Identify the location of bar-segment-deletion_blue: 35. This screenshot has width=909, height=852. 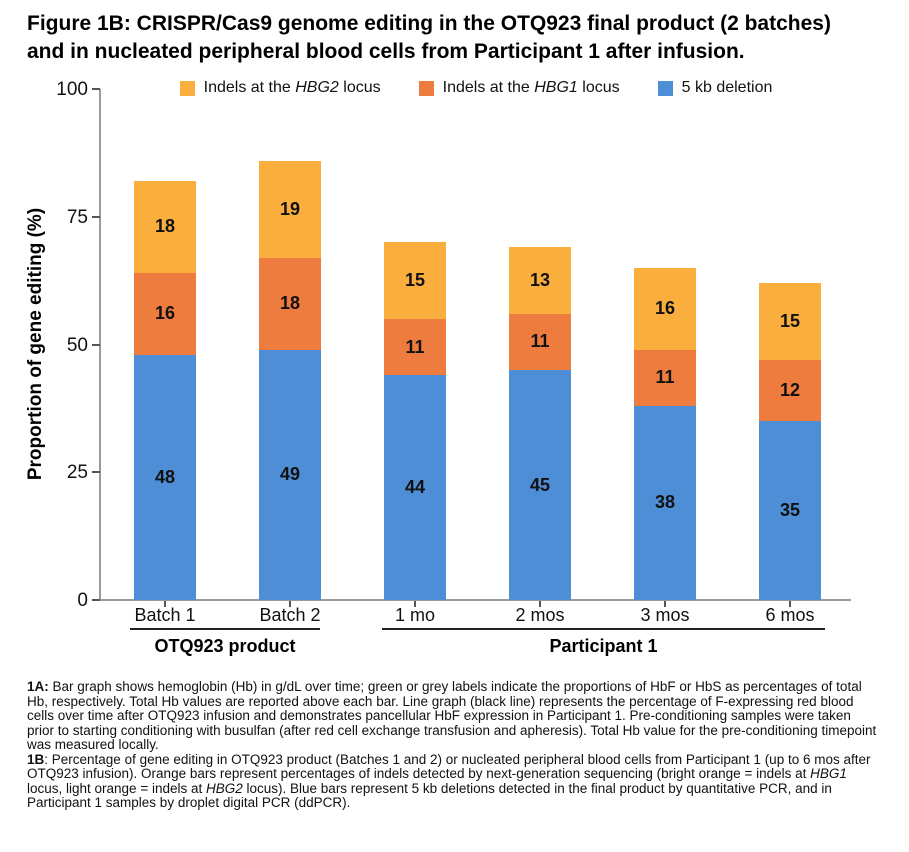
(790, 510).